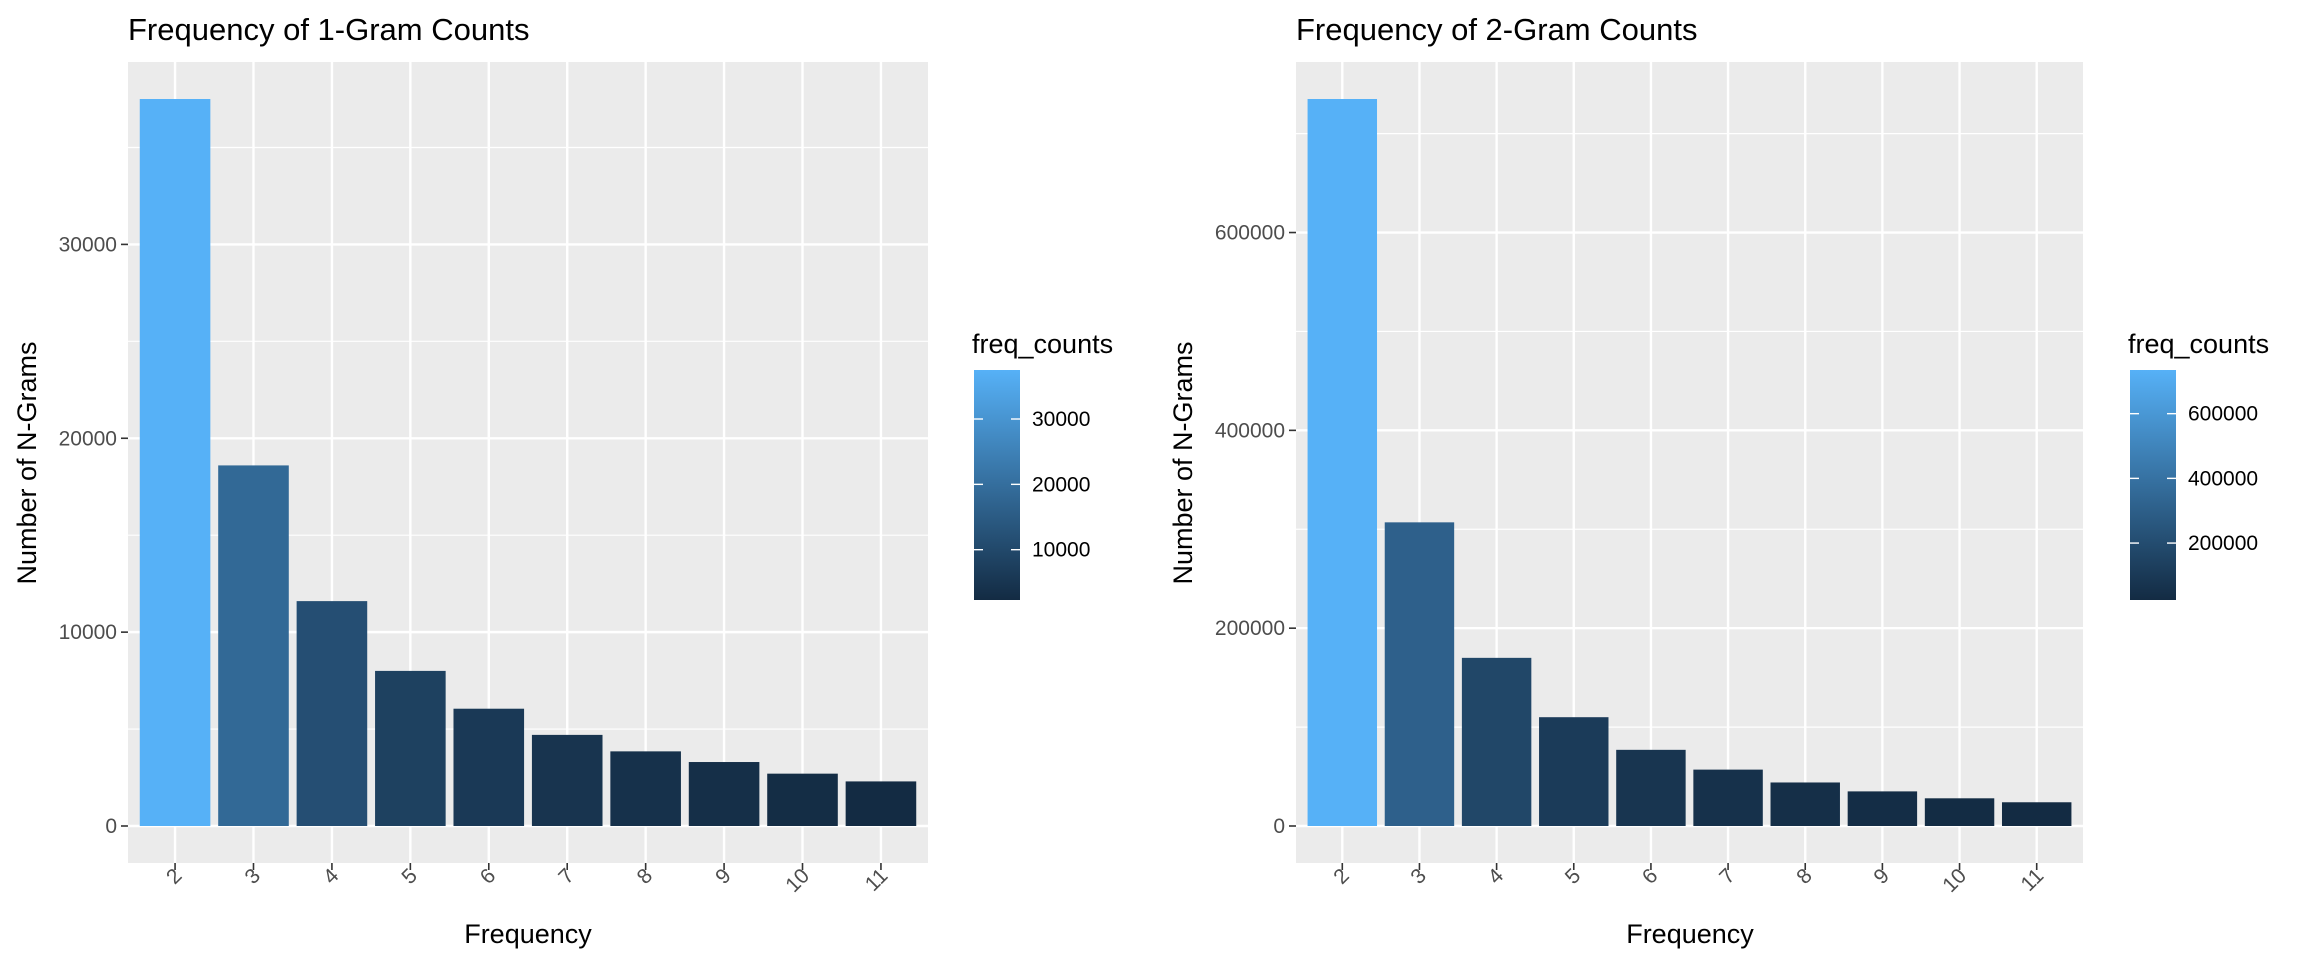  Describe the element at coordinates (1250, 628) in the screenshot. I see `y-tick-label: 200000` at that location.